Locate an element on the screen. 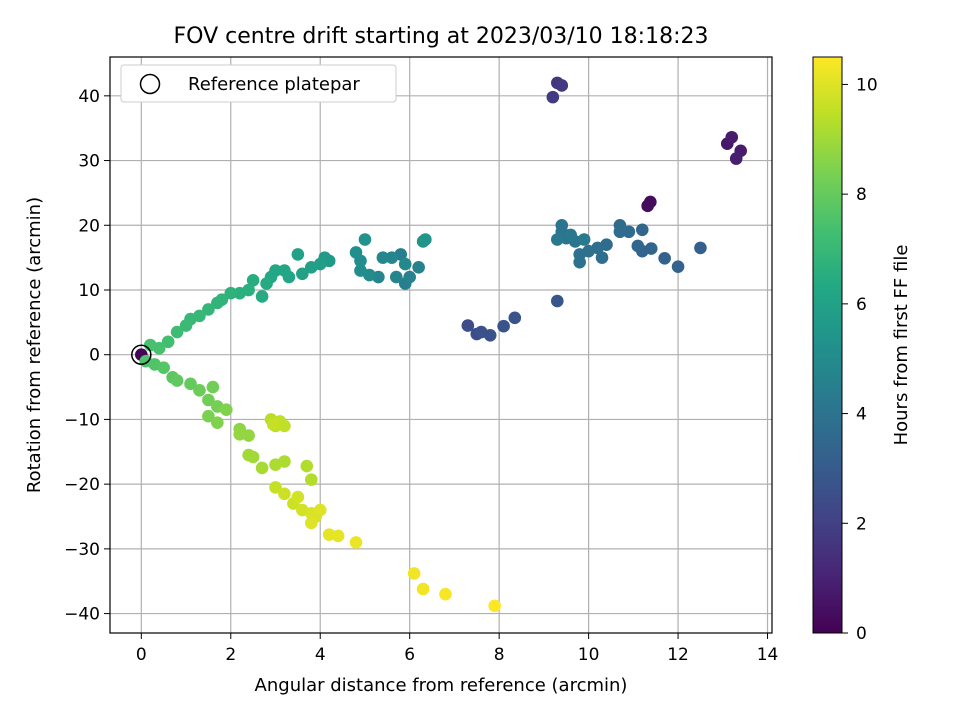 The image size is (960, 724). reference-marker-layer is located at coordinates (141, 354).